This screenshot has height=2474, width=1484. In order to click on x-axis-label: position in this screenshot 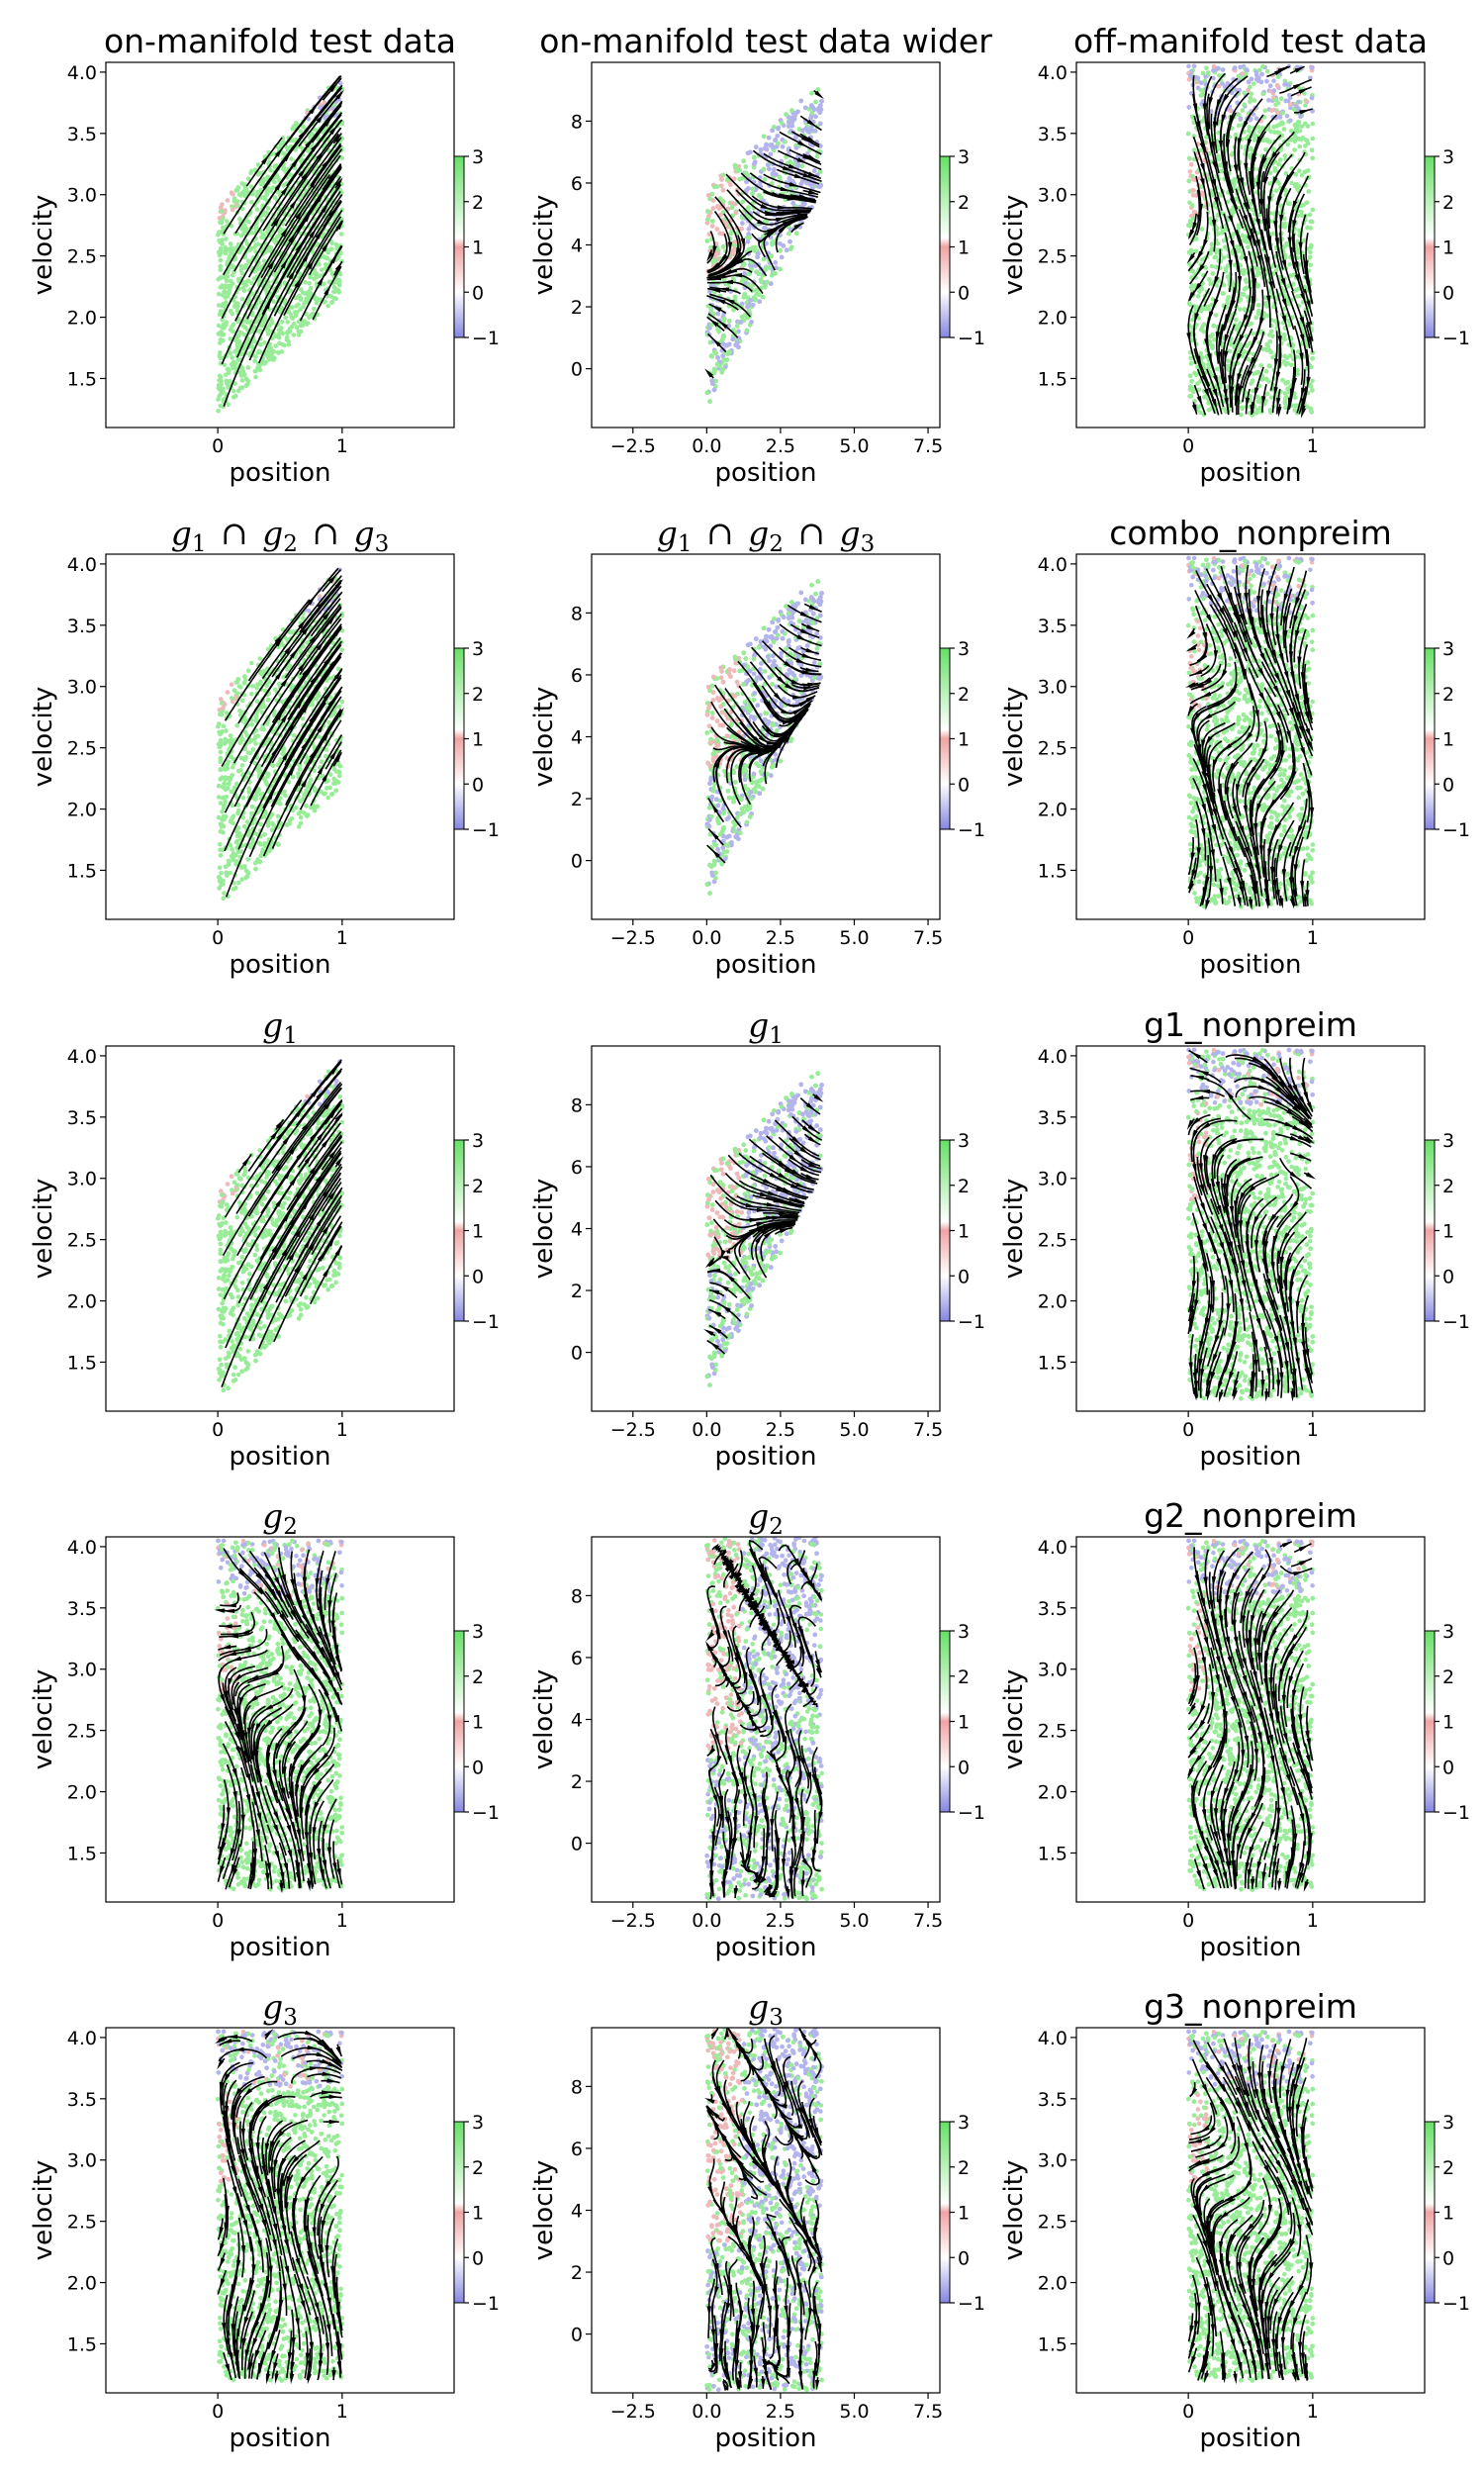, I will do `click(766, 473)`.